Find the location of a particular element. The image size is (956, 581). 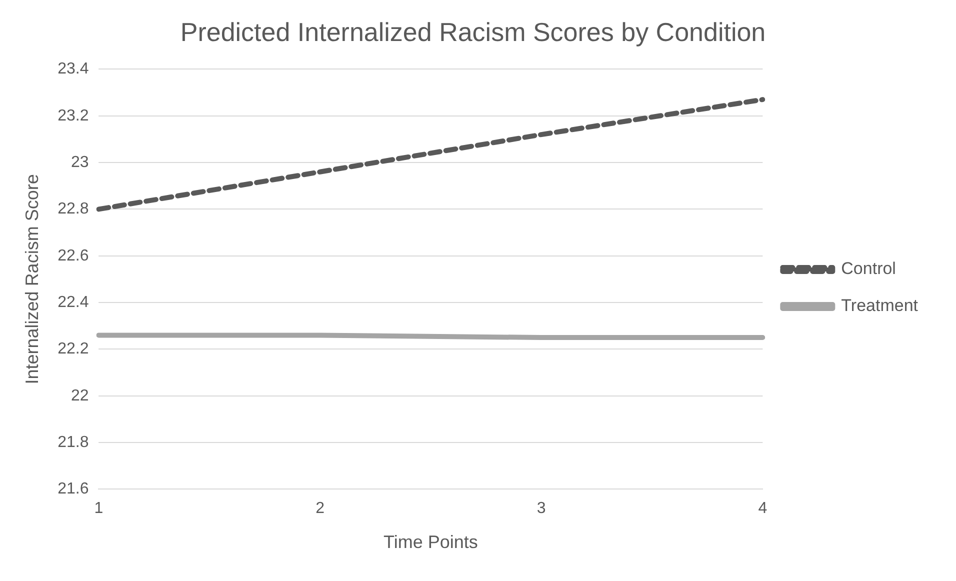

y-axis-title: Internalized Racism Score is located at coordinates (32, 279).